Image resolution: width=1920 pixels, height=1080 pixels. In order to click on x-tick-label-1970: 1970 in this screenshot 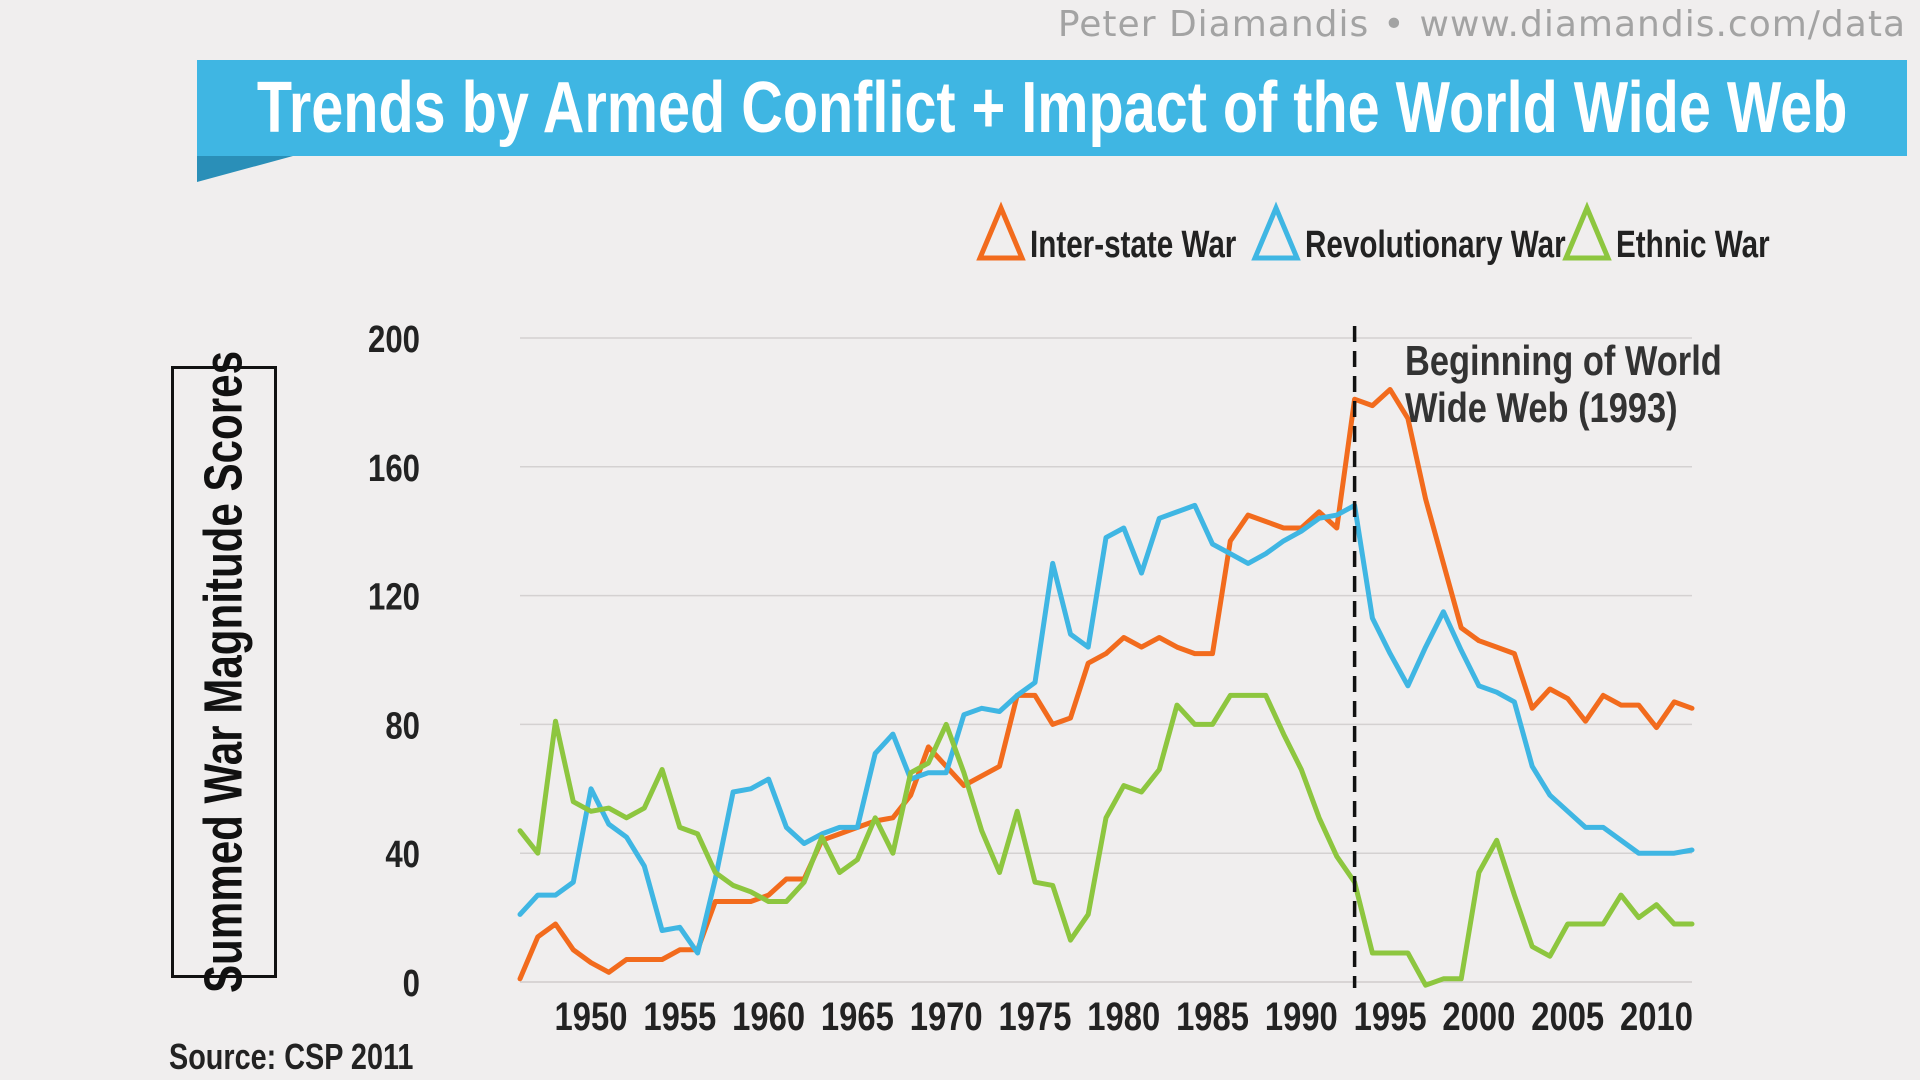, I will do `click(946, 1016)`.